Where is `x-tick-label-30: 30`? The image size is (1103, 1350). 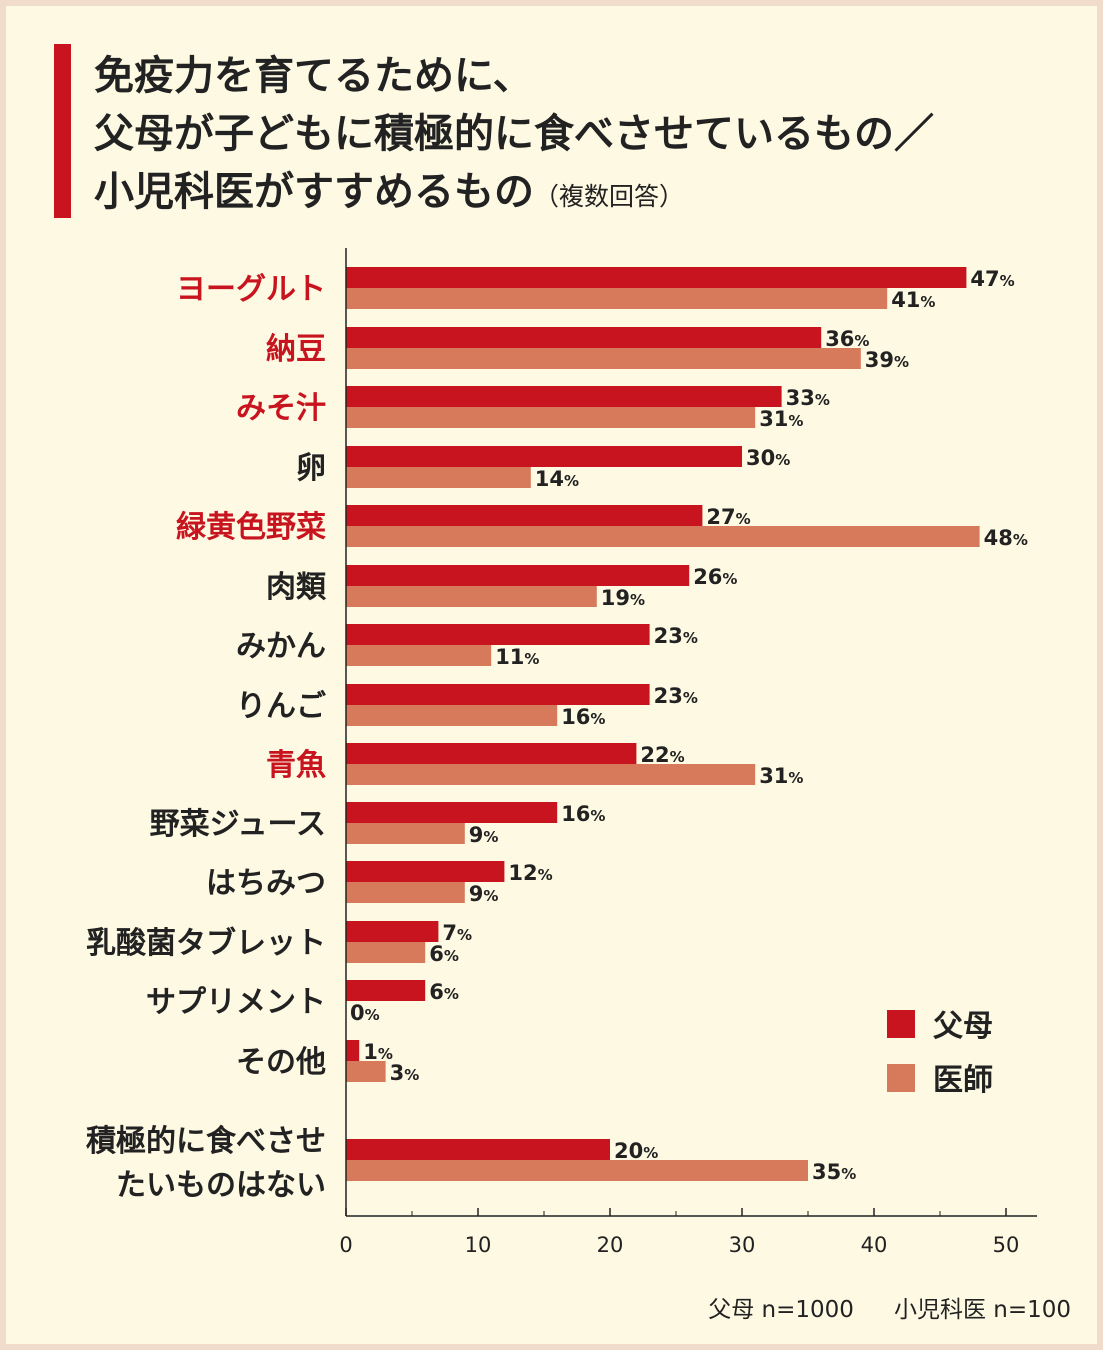 x-tick-label-30: 30 is located at coordinates (742, 1245).